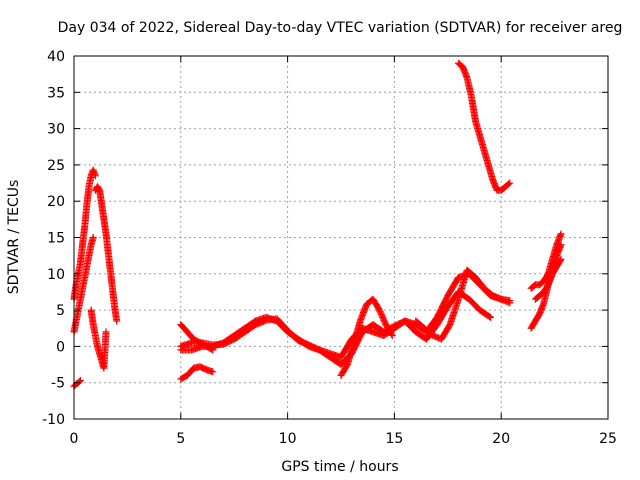  What do you see at coordinates (339, 467) in the screenshot?
I see `x-axis-label: GPS time / hours` at bounding box center [339, 467].